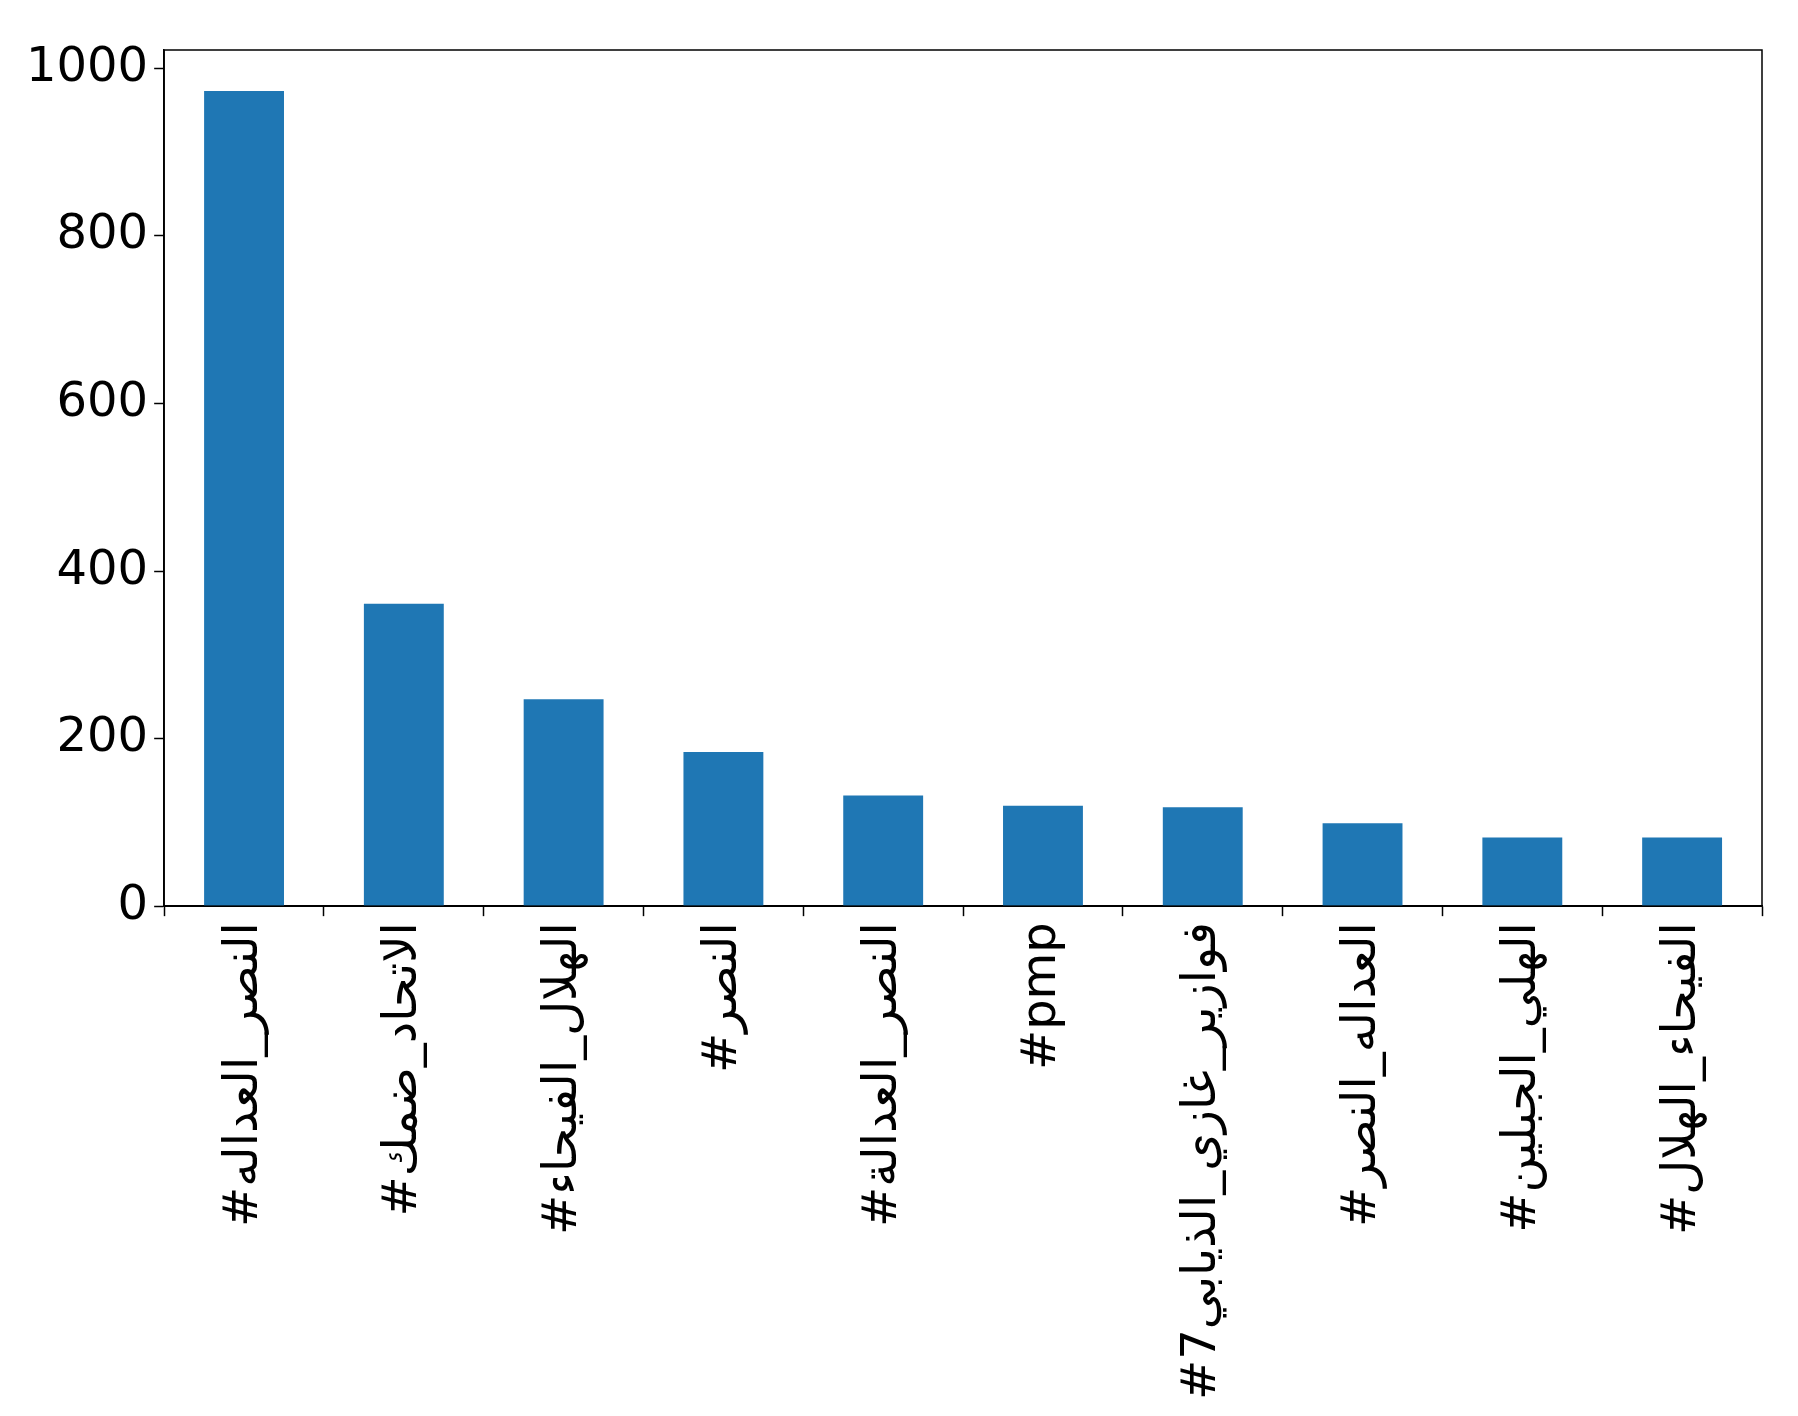 The height and width of the screenshot is (1416, 1798). Describe the element at coordinates (102, 398) in the screenshot. I see `y-tick-label: 600` at that location.